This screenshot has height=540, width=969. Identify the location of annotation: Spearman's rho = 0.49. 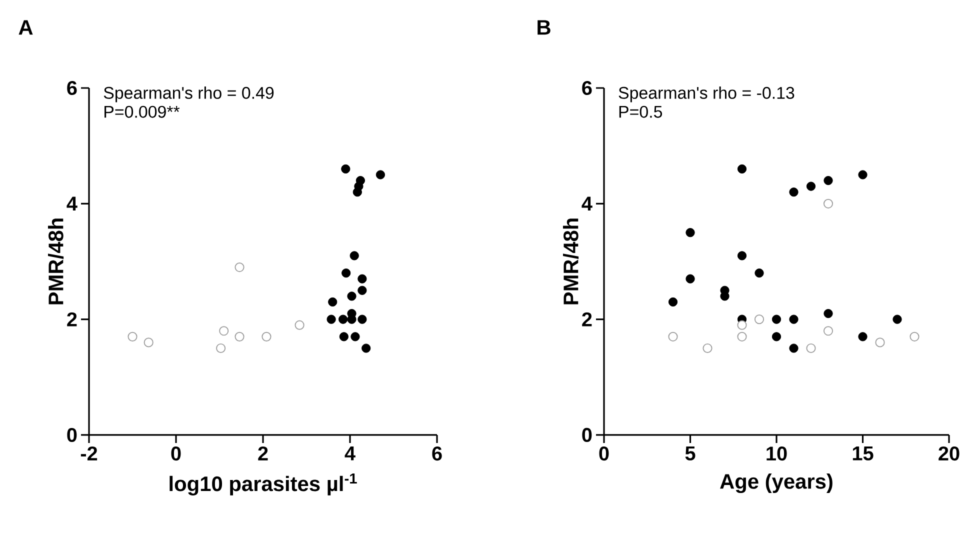
(189, 94).